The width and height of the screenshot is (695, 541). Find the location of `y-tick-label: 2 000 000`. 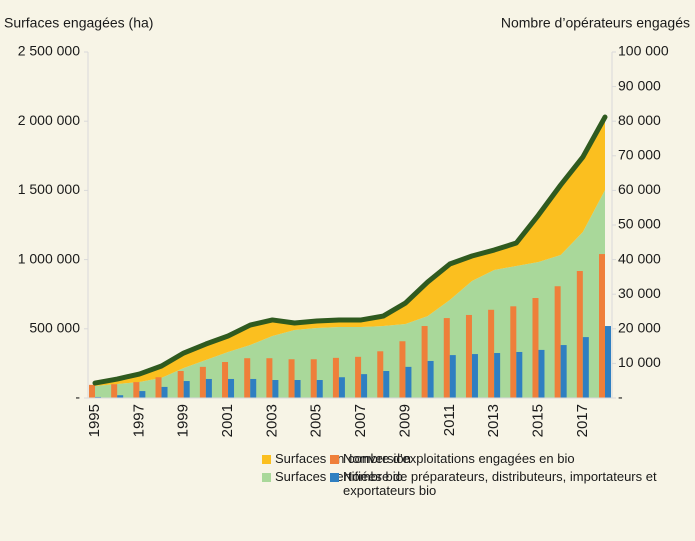

y-tick-label: 2 000 000 is located at coordinates (49, 120).